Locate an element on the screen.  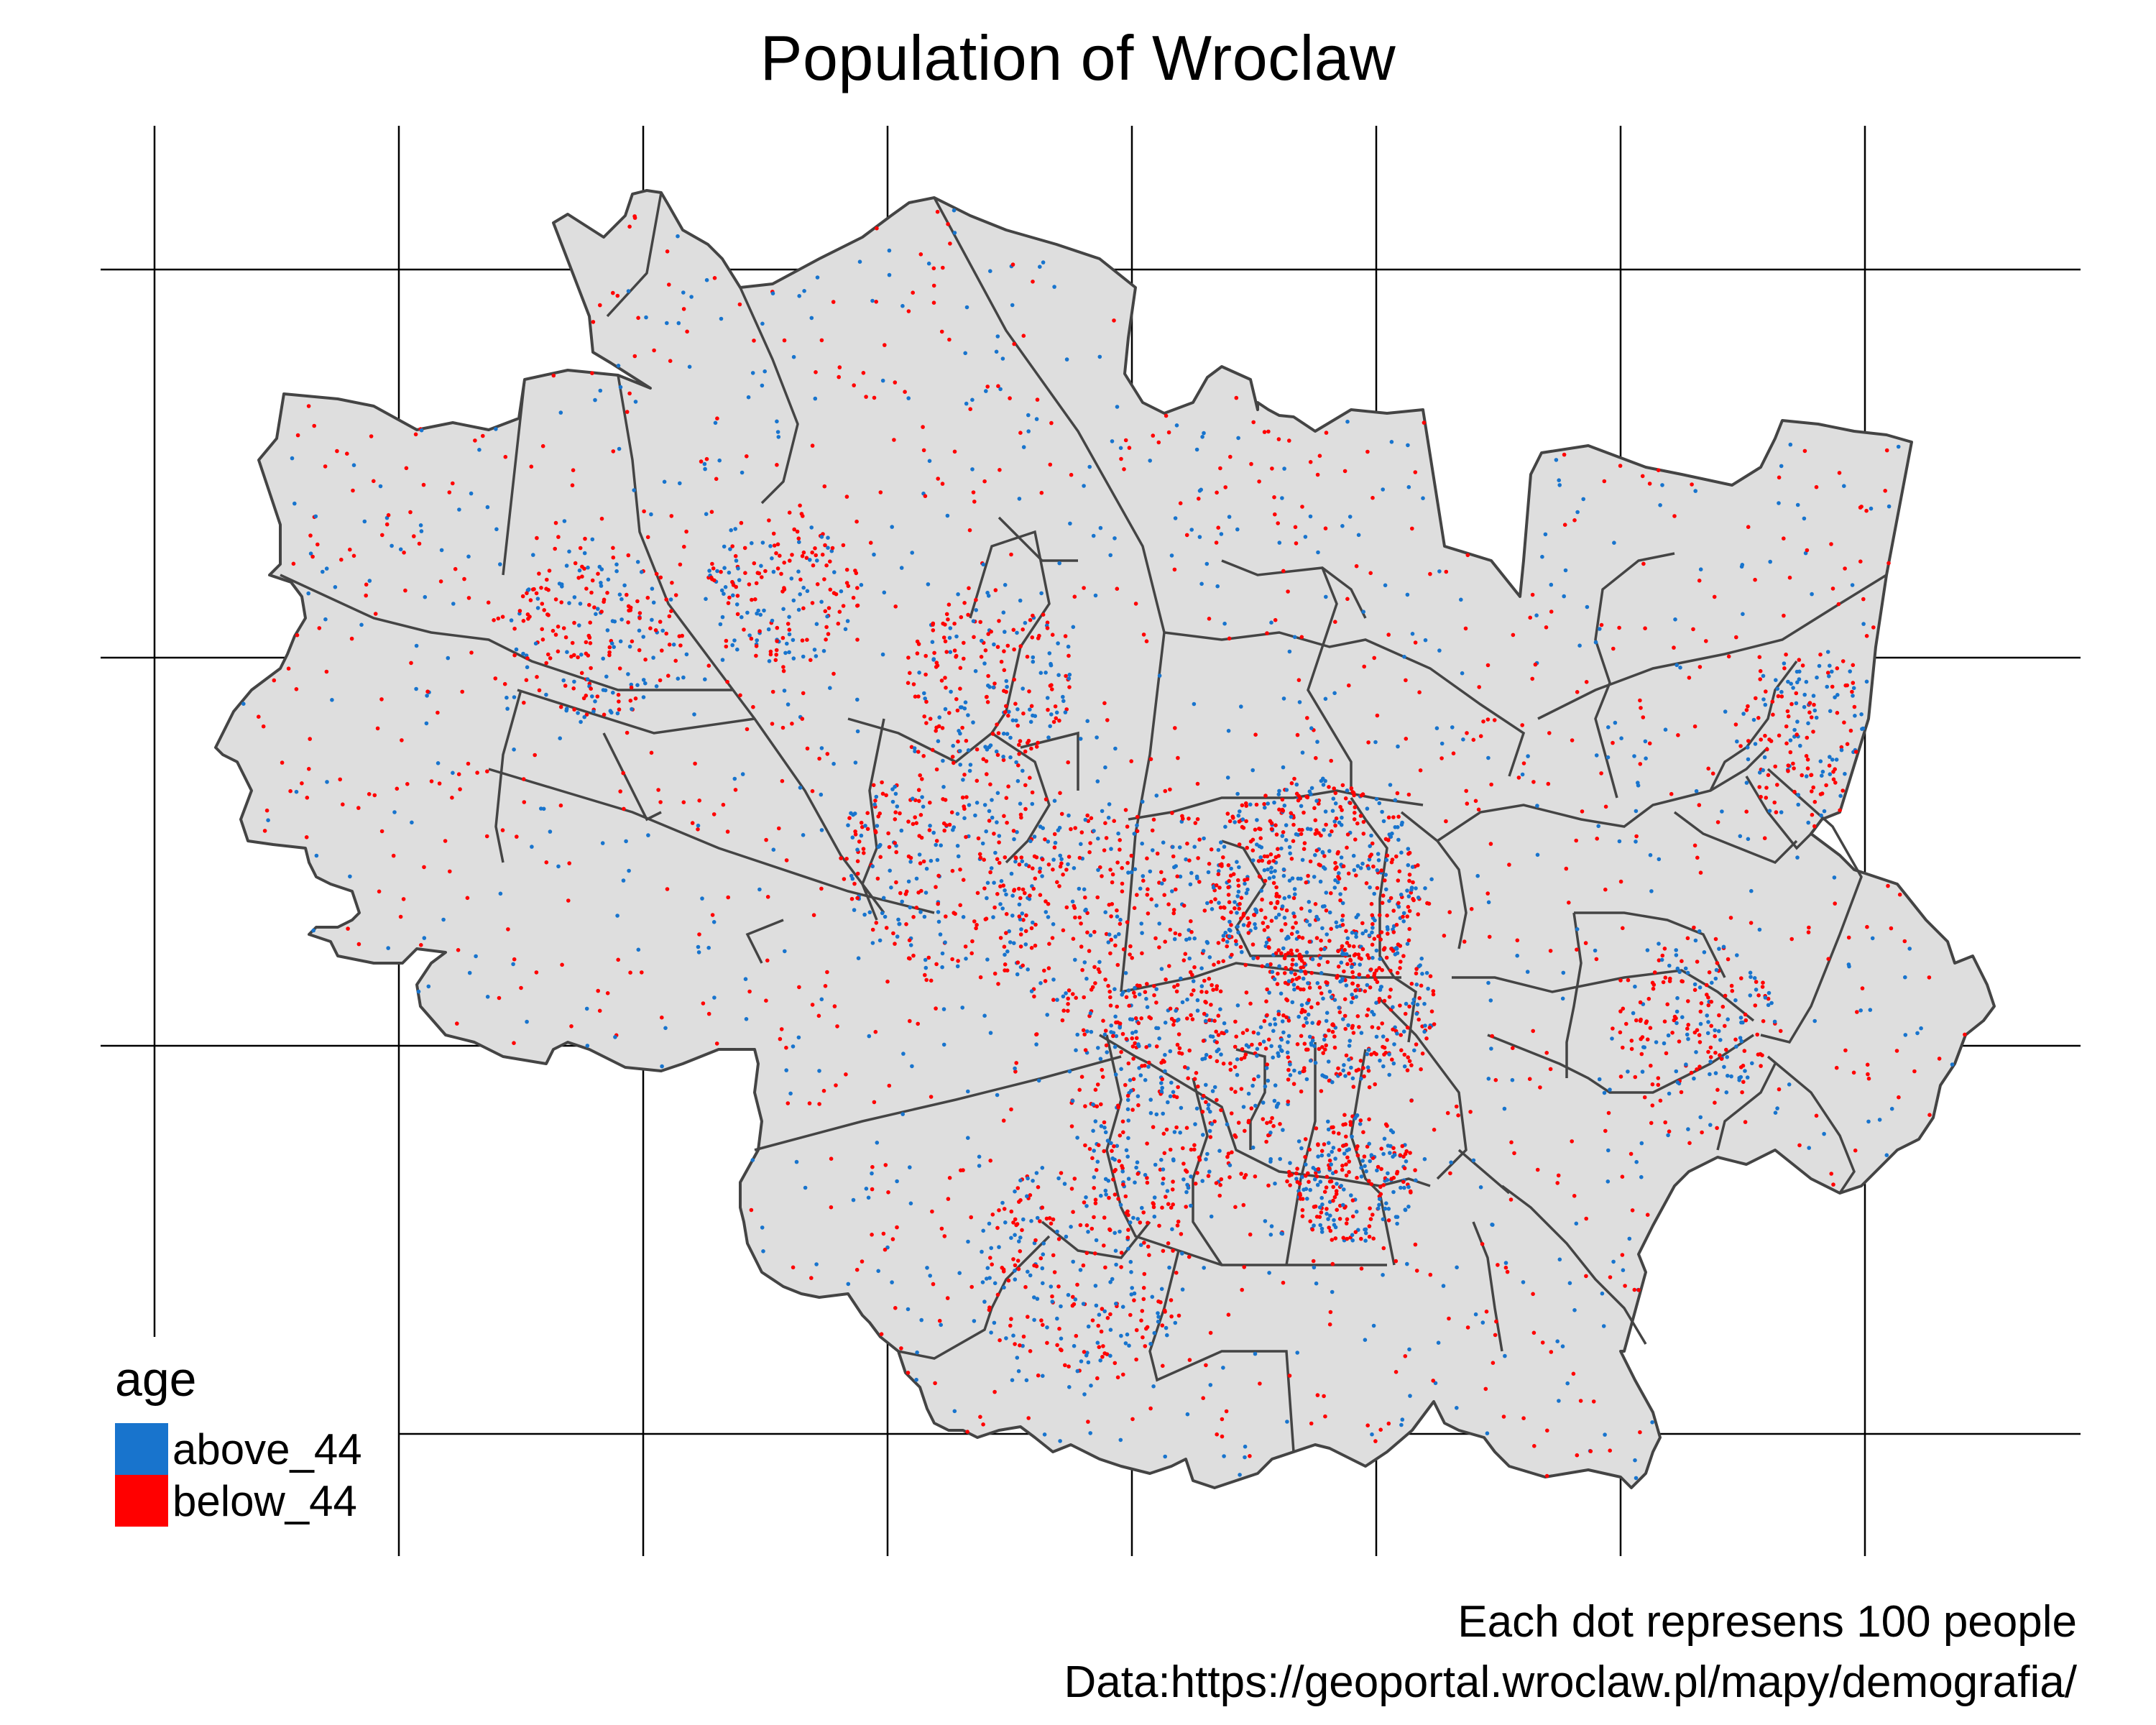
district-line is located at coordinates (1736, 838).